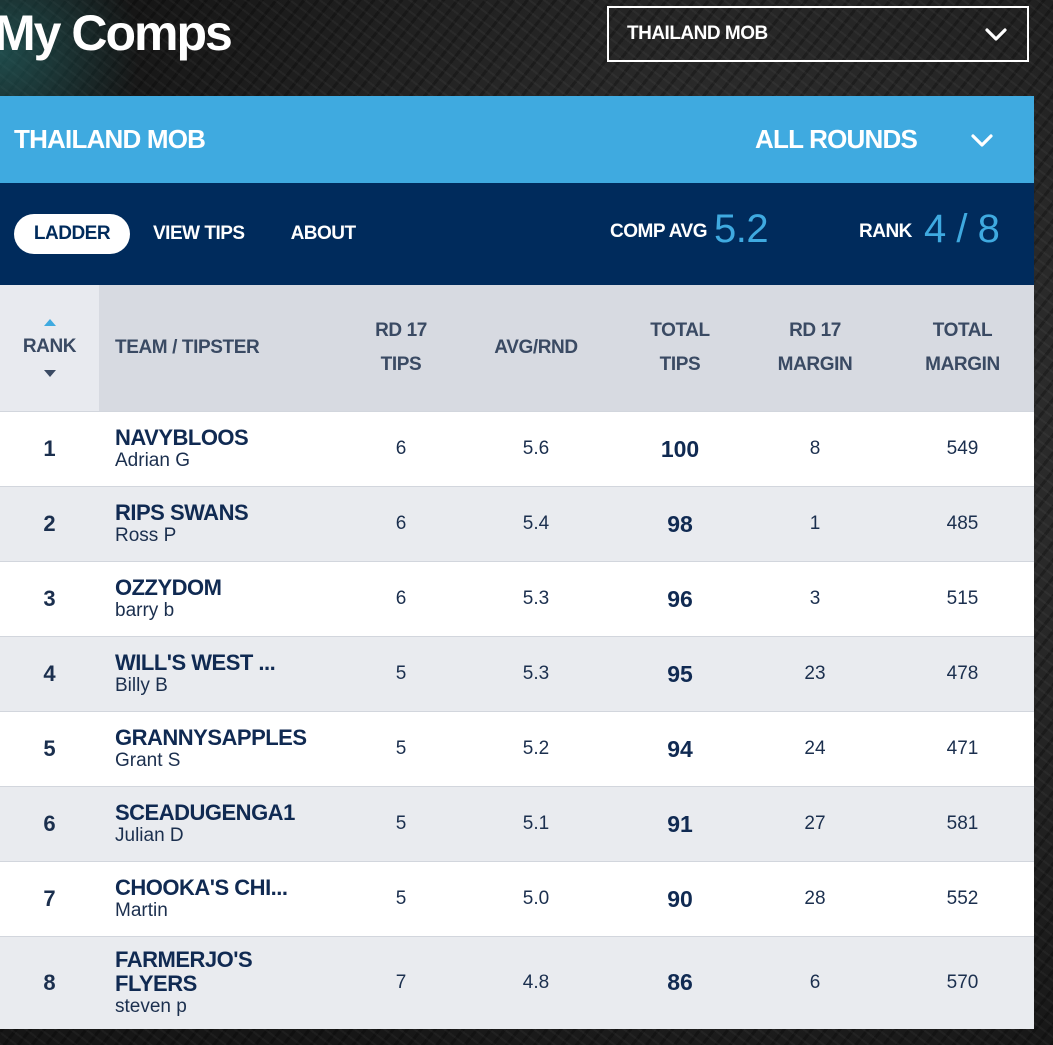 The width and height of the screenshot is (1053, 1045). I want to click on tab-ladder: LADDER, so click(72, 234).